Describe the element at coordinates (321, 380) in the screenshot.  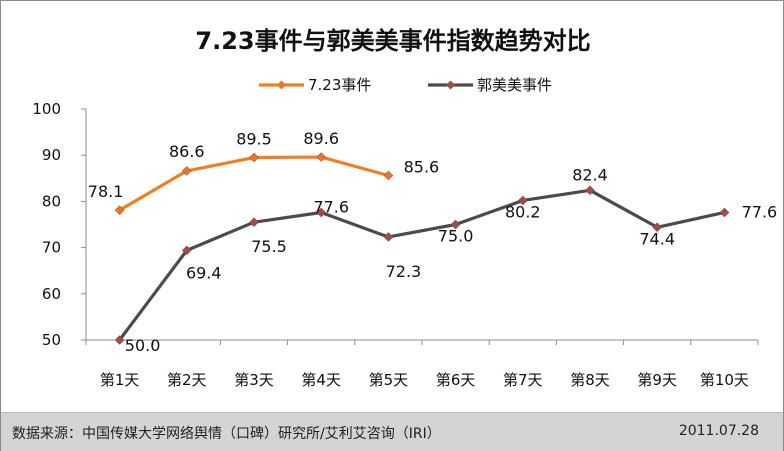
I see `x-tick-label: 第4天` at that location.